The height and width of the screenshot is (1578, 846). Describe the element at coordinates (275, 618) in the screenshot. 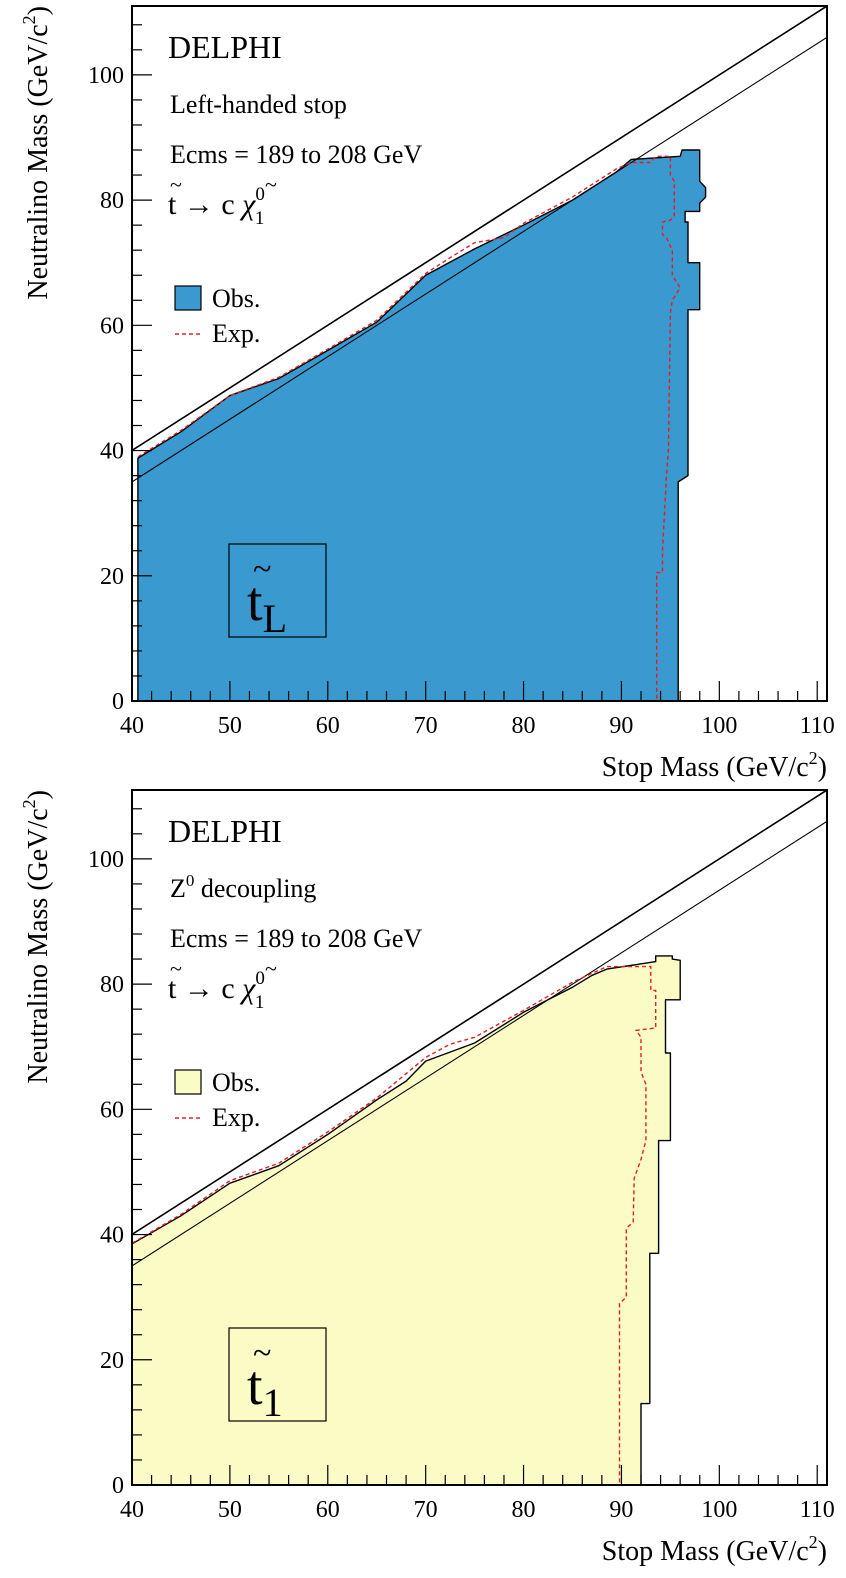

I see `symbol-box-sub: L` at that location.